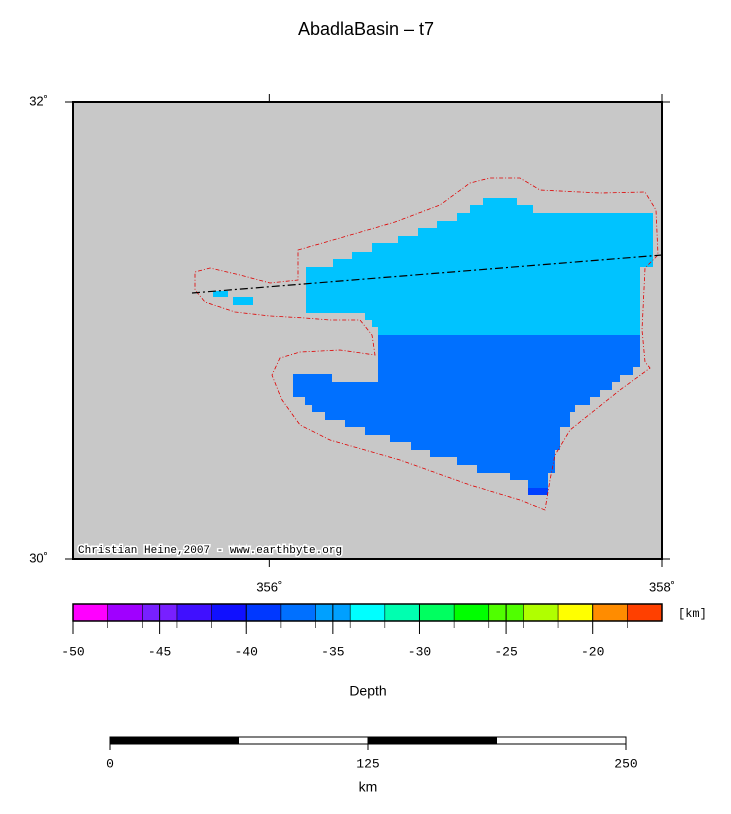 Image resolution: width=731 pixels, height=814 pixels. What do you see at coordinates (269, 586) in the screenshot?
I see `x-tick-label: 356˚` at bounding box center [269, 586].